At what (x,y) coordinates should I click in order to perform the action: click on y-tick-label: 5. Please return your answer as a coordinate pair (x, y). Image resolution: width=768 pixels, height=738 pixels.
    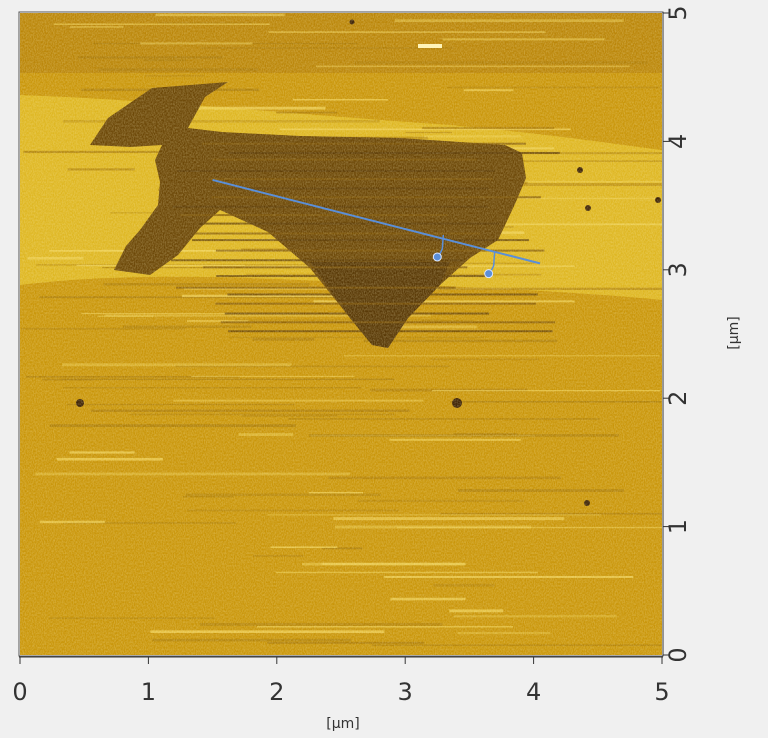
    Looking at the image, I should click on (678, 12).